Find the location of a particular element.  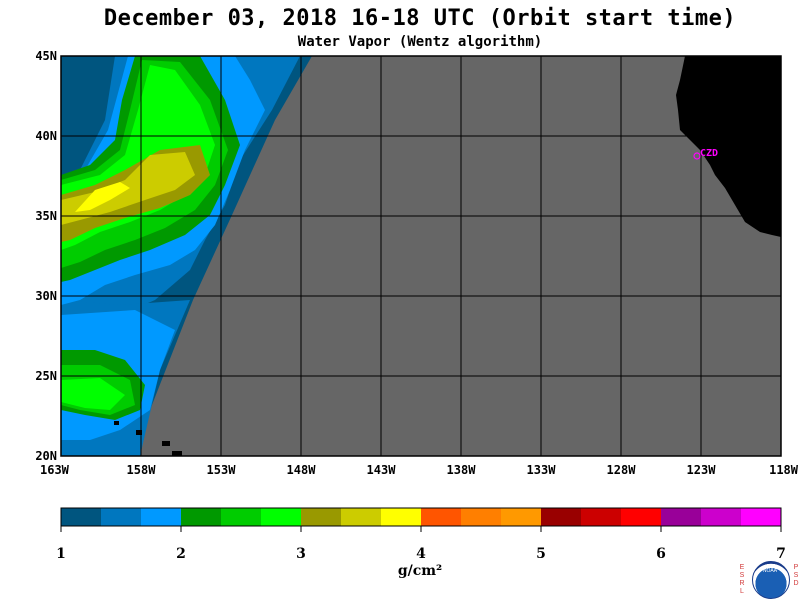

longitude-label: 133W is located at coordinates (542, 470).